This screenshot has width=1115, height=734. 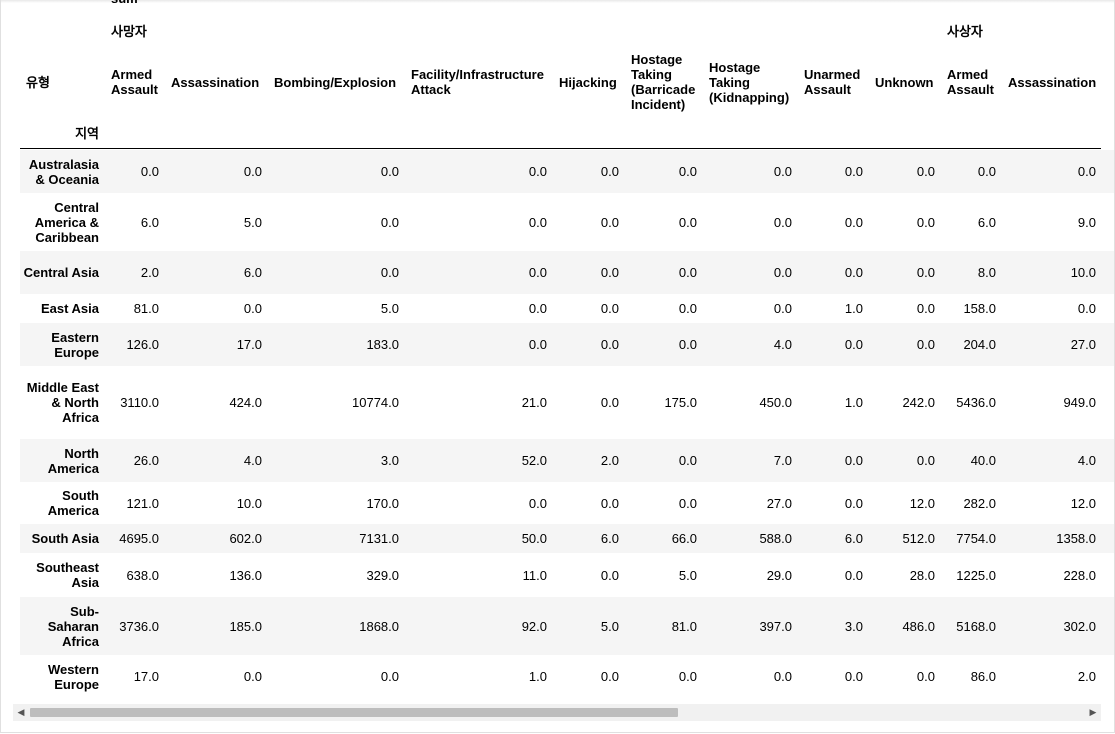 I want to click on row-header-region: South Asia, so click(x=65, y=538).